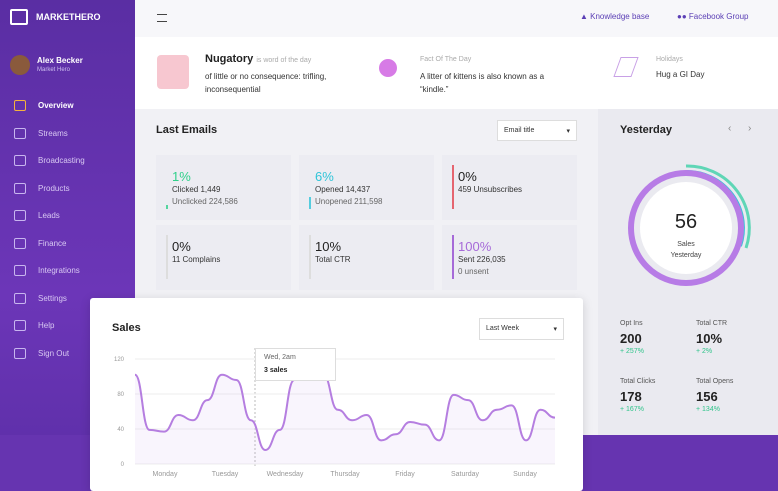 This screenshot has width=778, height=491. Describe the element at coordinates (54, 353) in the screenshot. I see `nav-label: Sign Out` at that location.